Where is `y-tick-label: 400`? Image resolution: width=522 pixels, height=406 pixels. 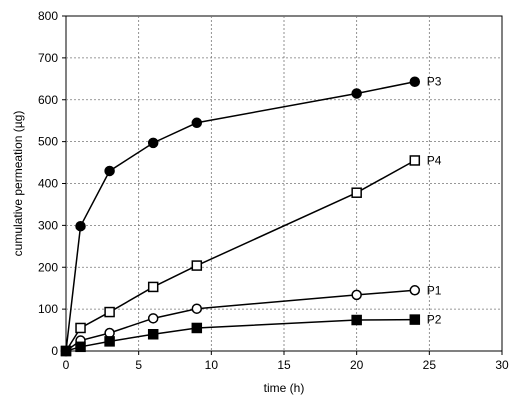
y-tick-label: 400 is located at coordinates (48, 184).